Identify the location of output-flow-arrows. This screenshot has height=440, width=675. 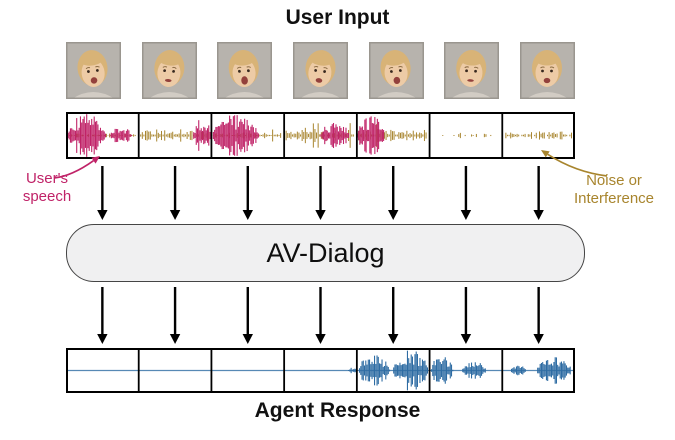
(320, 315).